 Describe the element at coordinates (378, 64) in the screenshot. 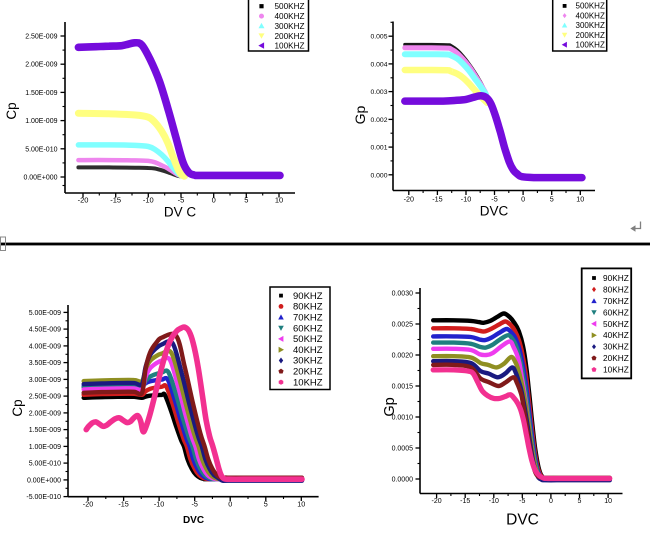

I see `svg-text: 0.004` at that location.